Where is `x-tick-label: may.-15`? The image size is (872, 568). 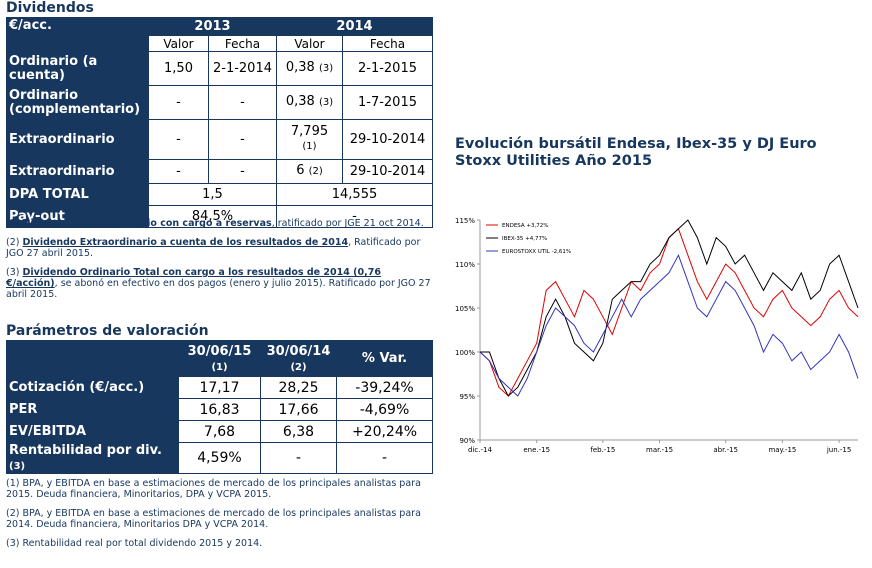 x-tick-label: may.-15 is located at coordinates (782, 450).